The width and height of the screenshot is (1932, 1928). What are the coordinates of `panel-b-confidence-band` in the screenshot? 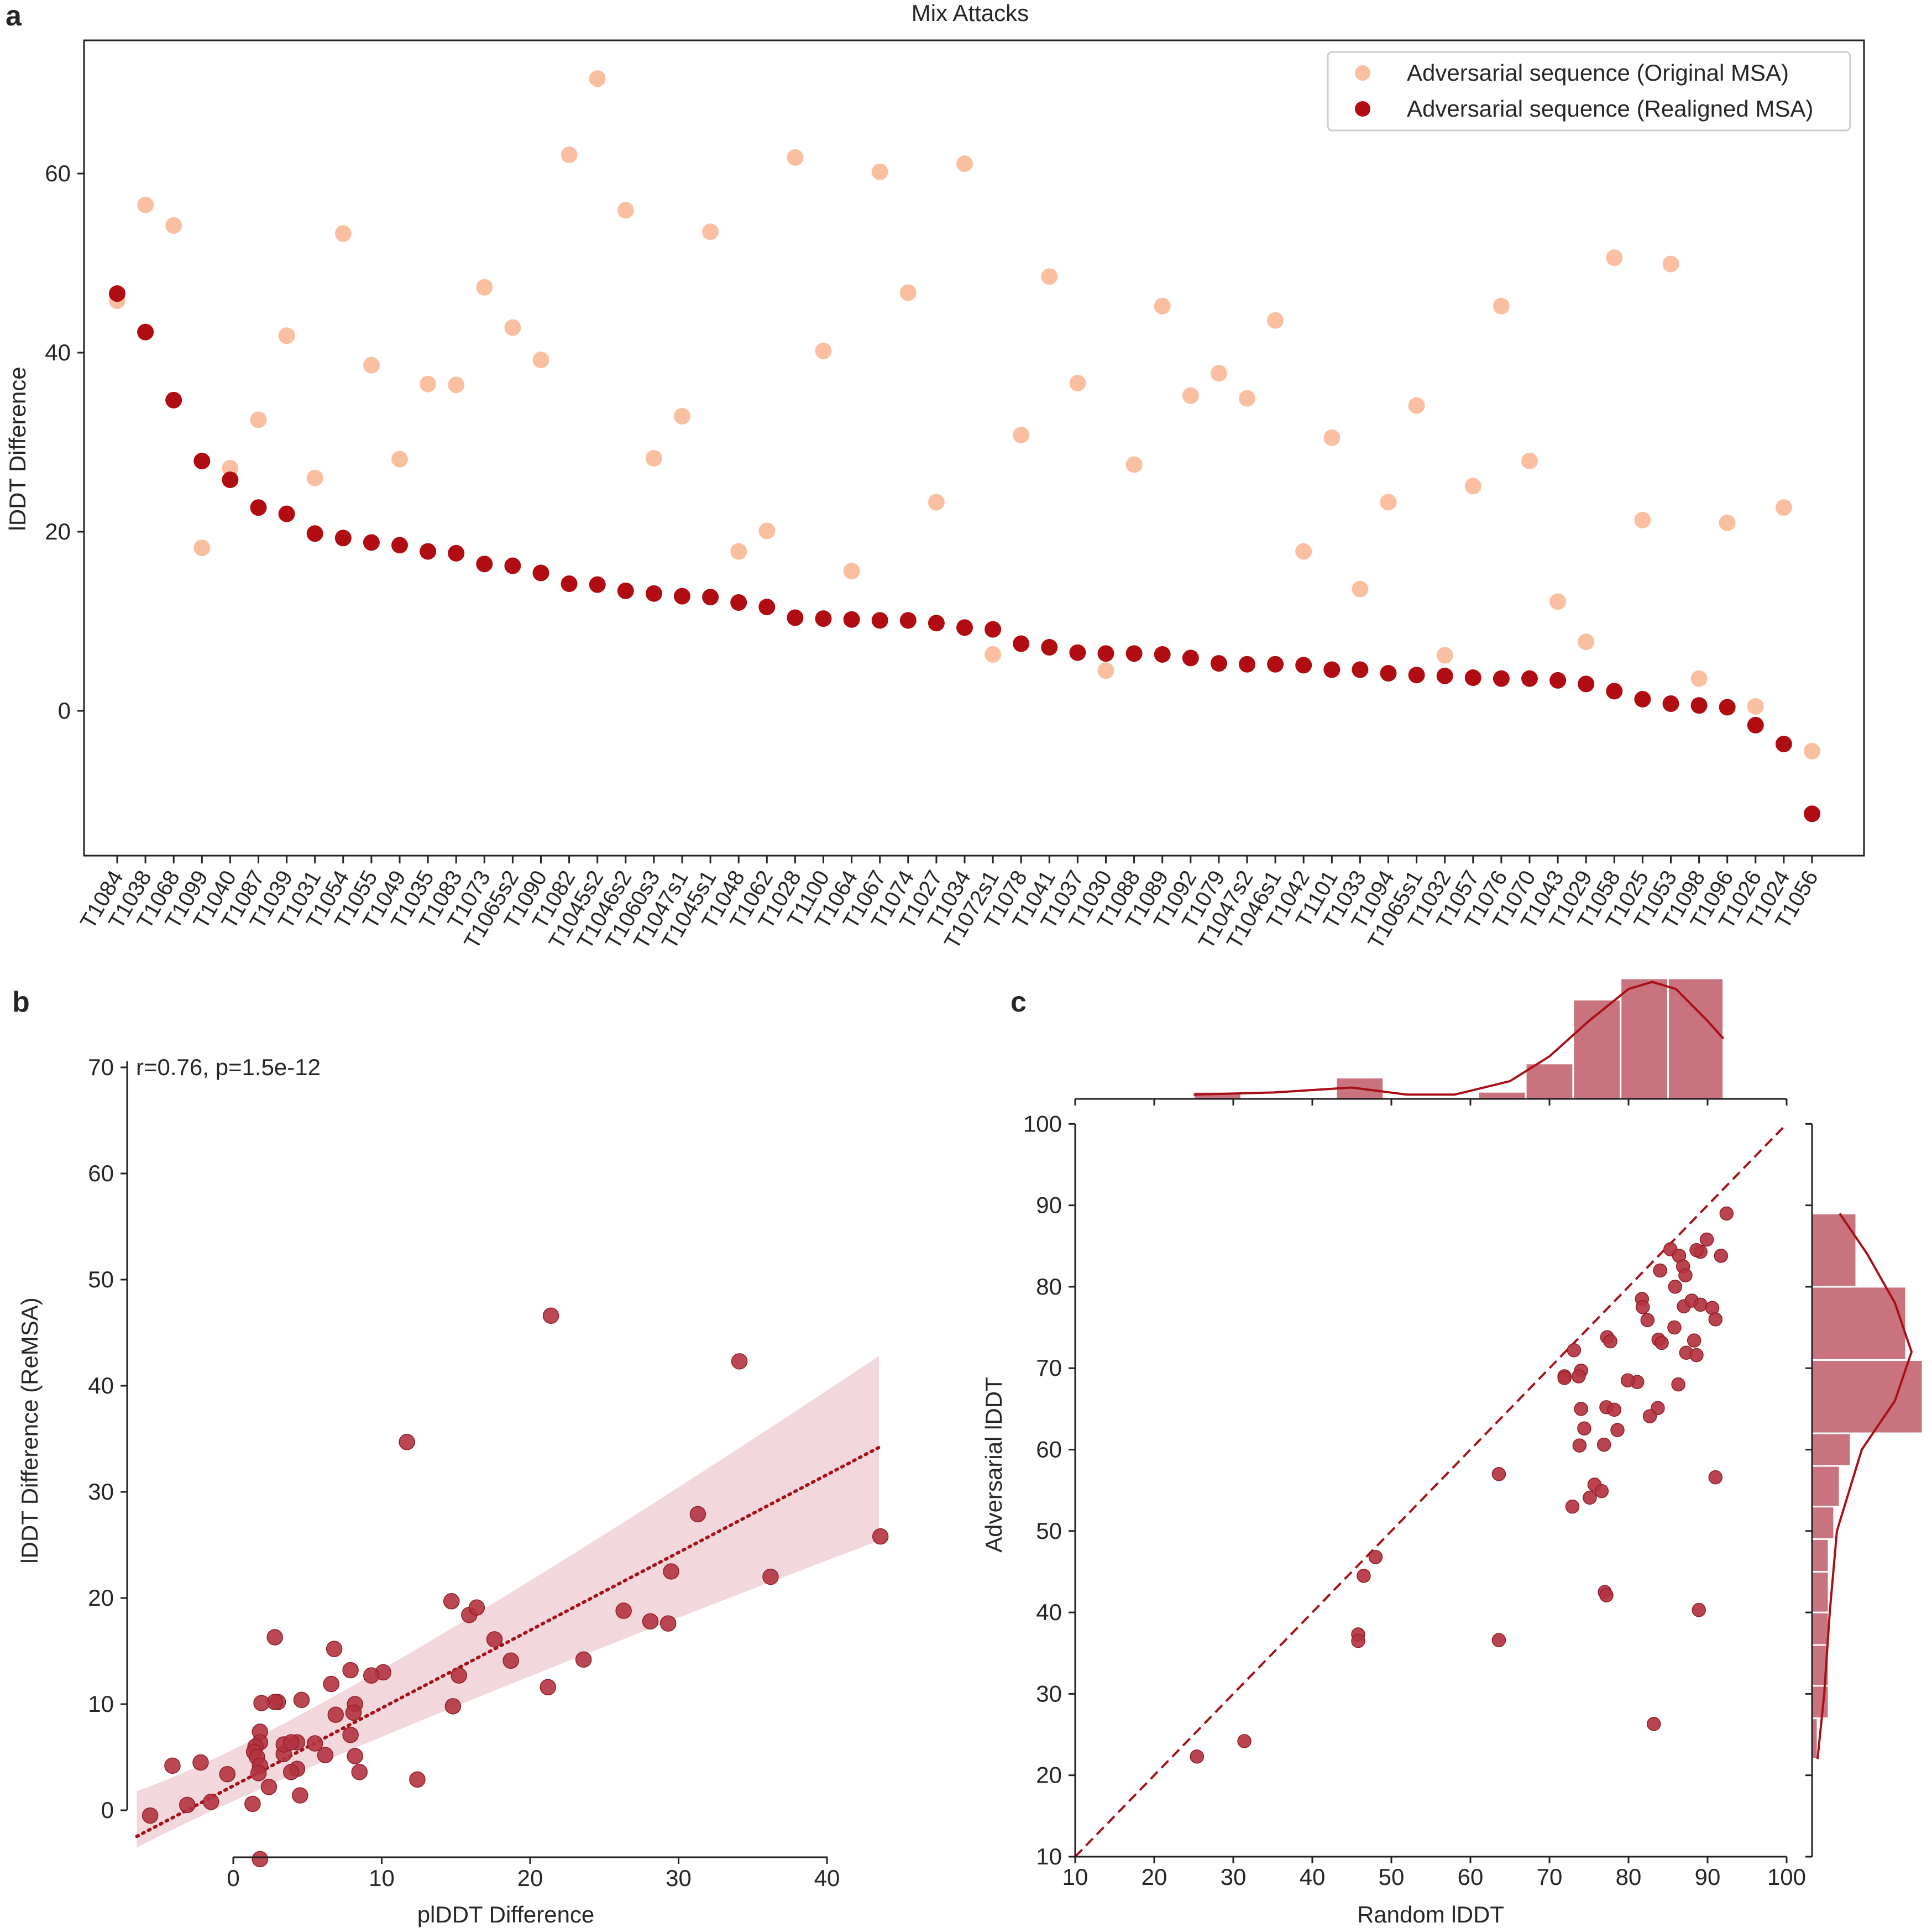 It's located at (508, 1602).